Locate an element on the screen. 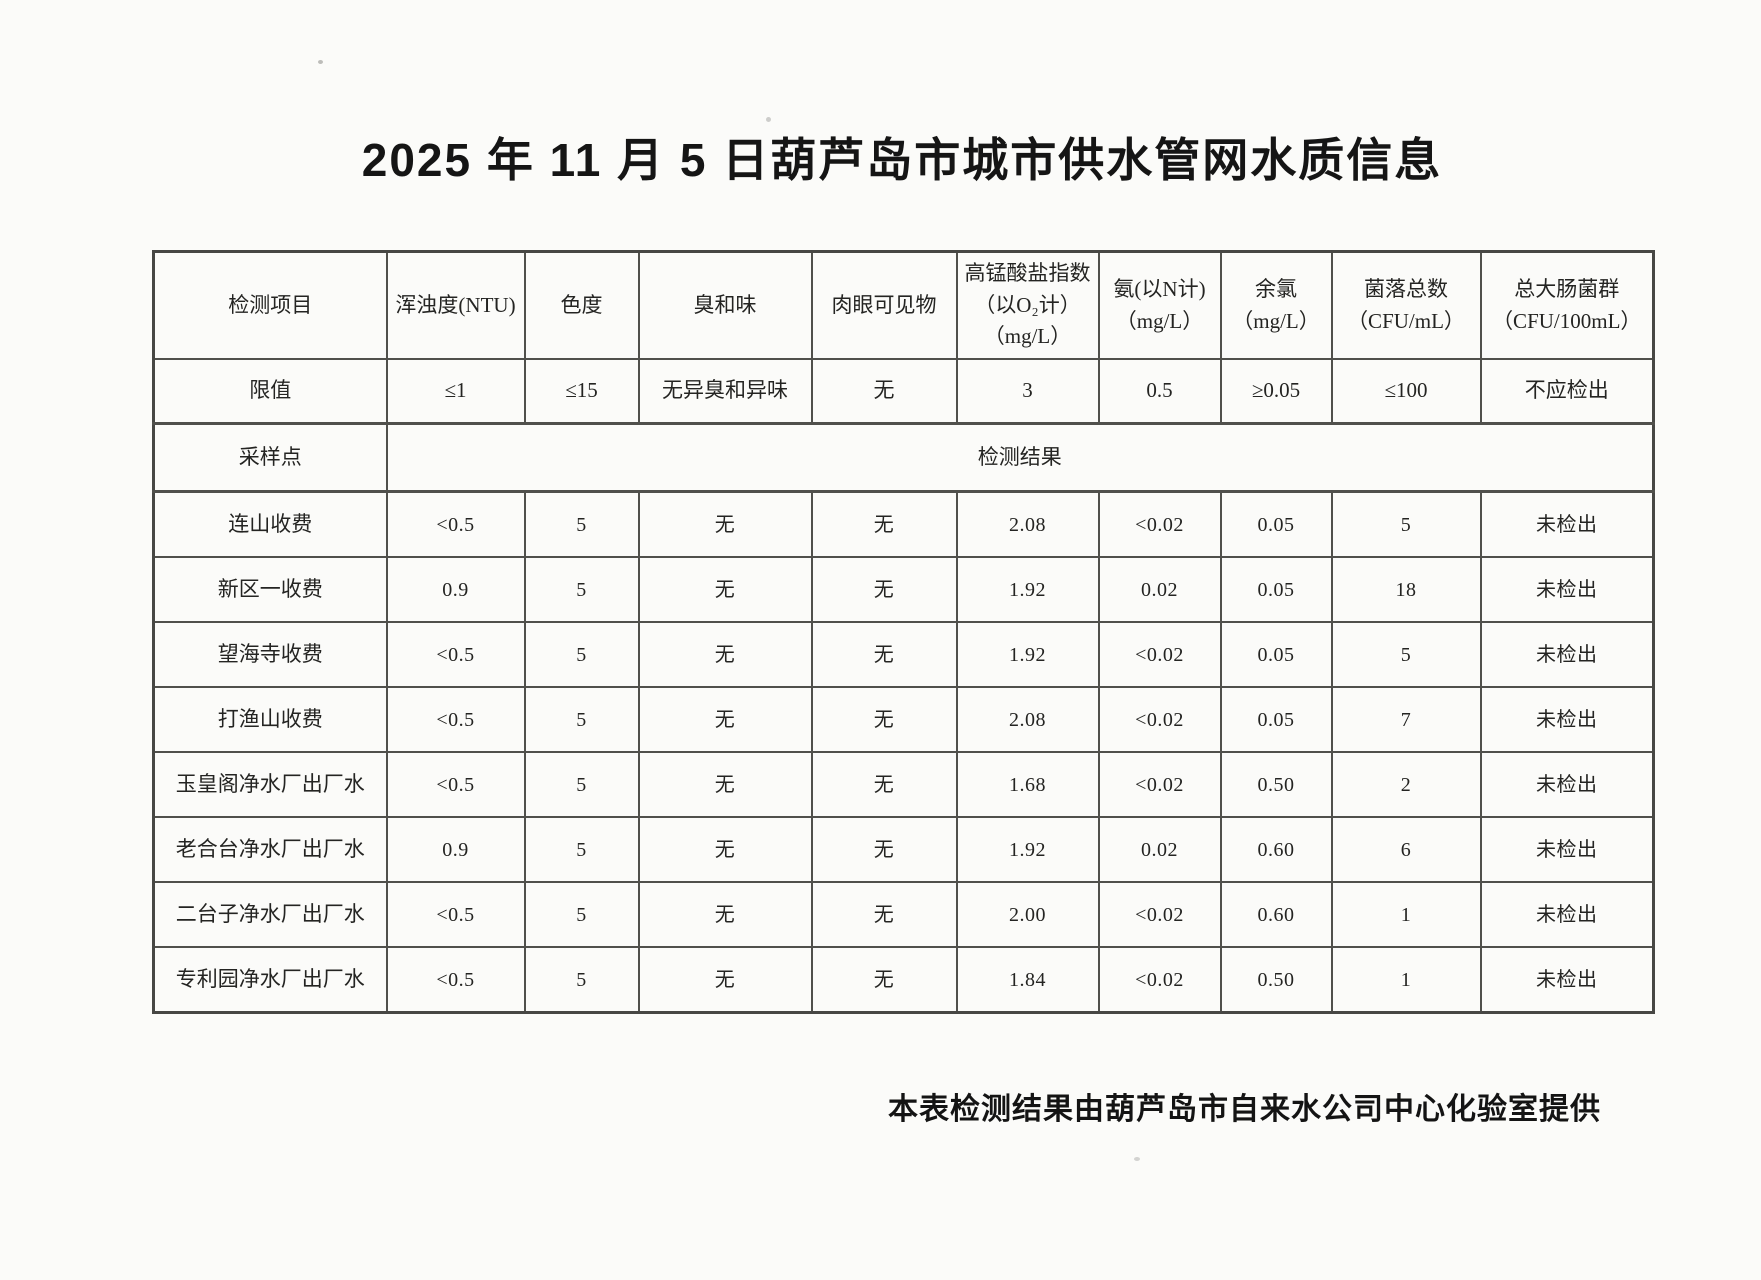 This screenshot has width=1761, height=1280. limit-value: ≥0.05 is located at coordinates (1276, 391).